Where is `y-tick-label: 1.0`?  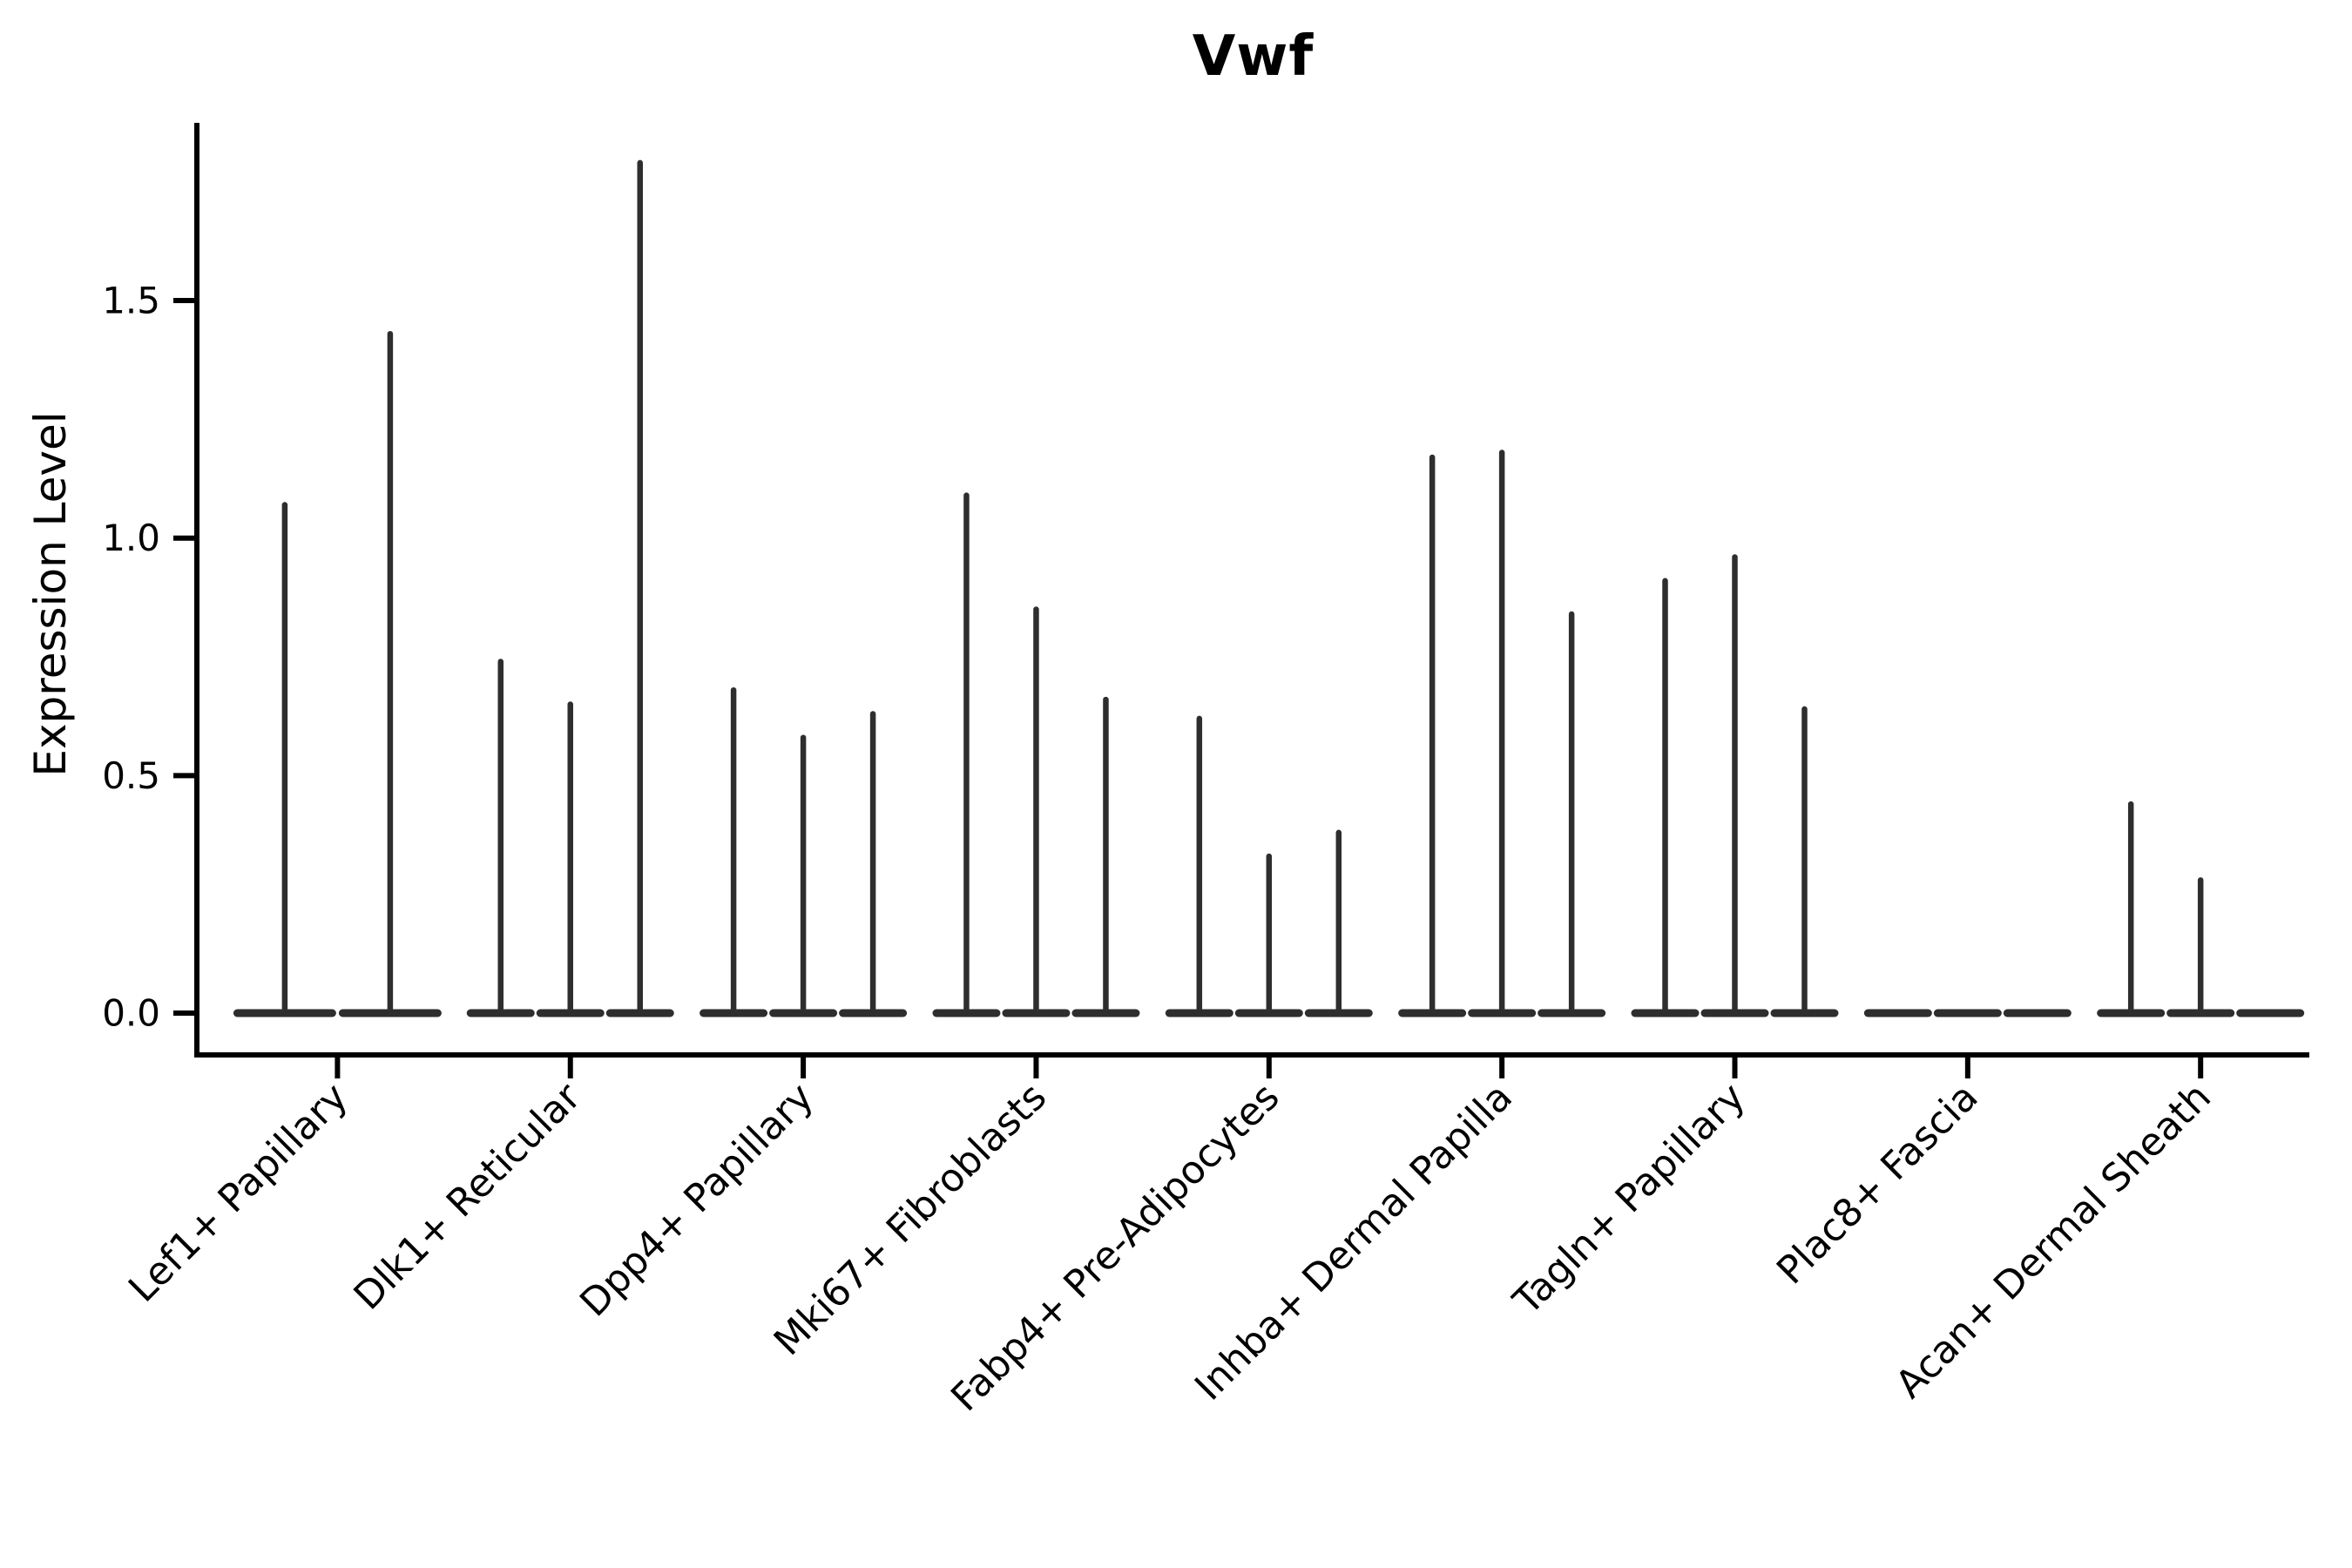 y-tick-label: 1.0 is located at coordinates (131, 538).